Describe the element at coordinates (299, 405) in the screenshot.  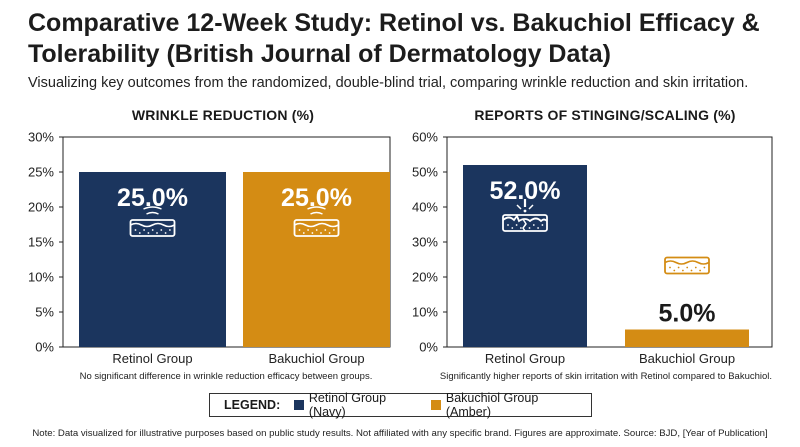
I see `legend-swatch-retinol` at that location.